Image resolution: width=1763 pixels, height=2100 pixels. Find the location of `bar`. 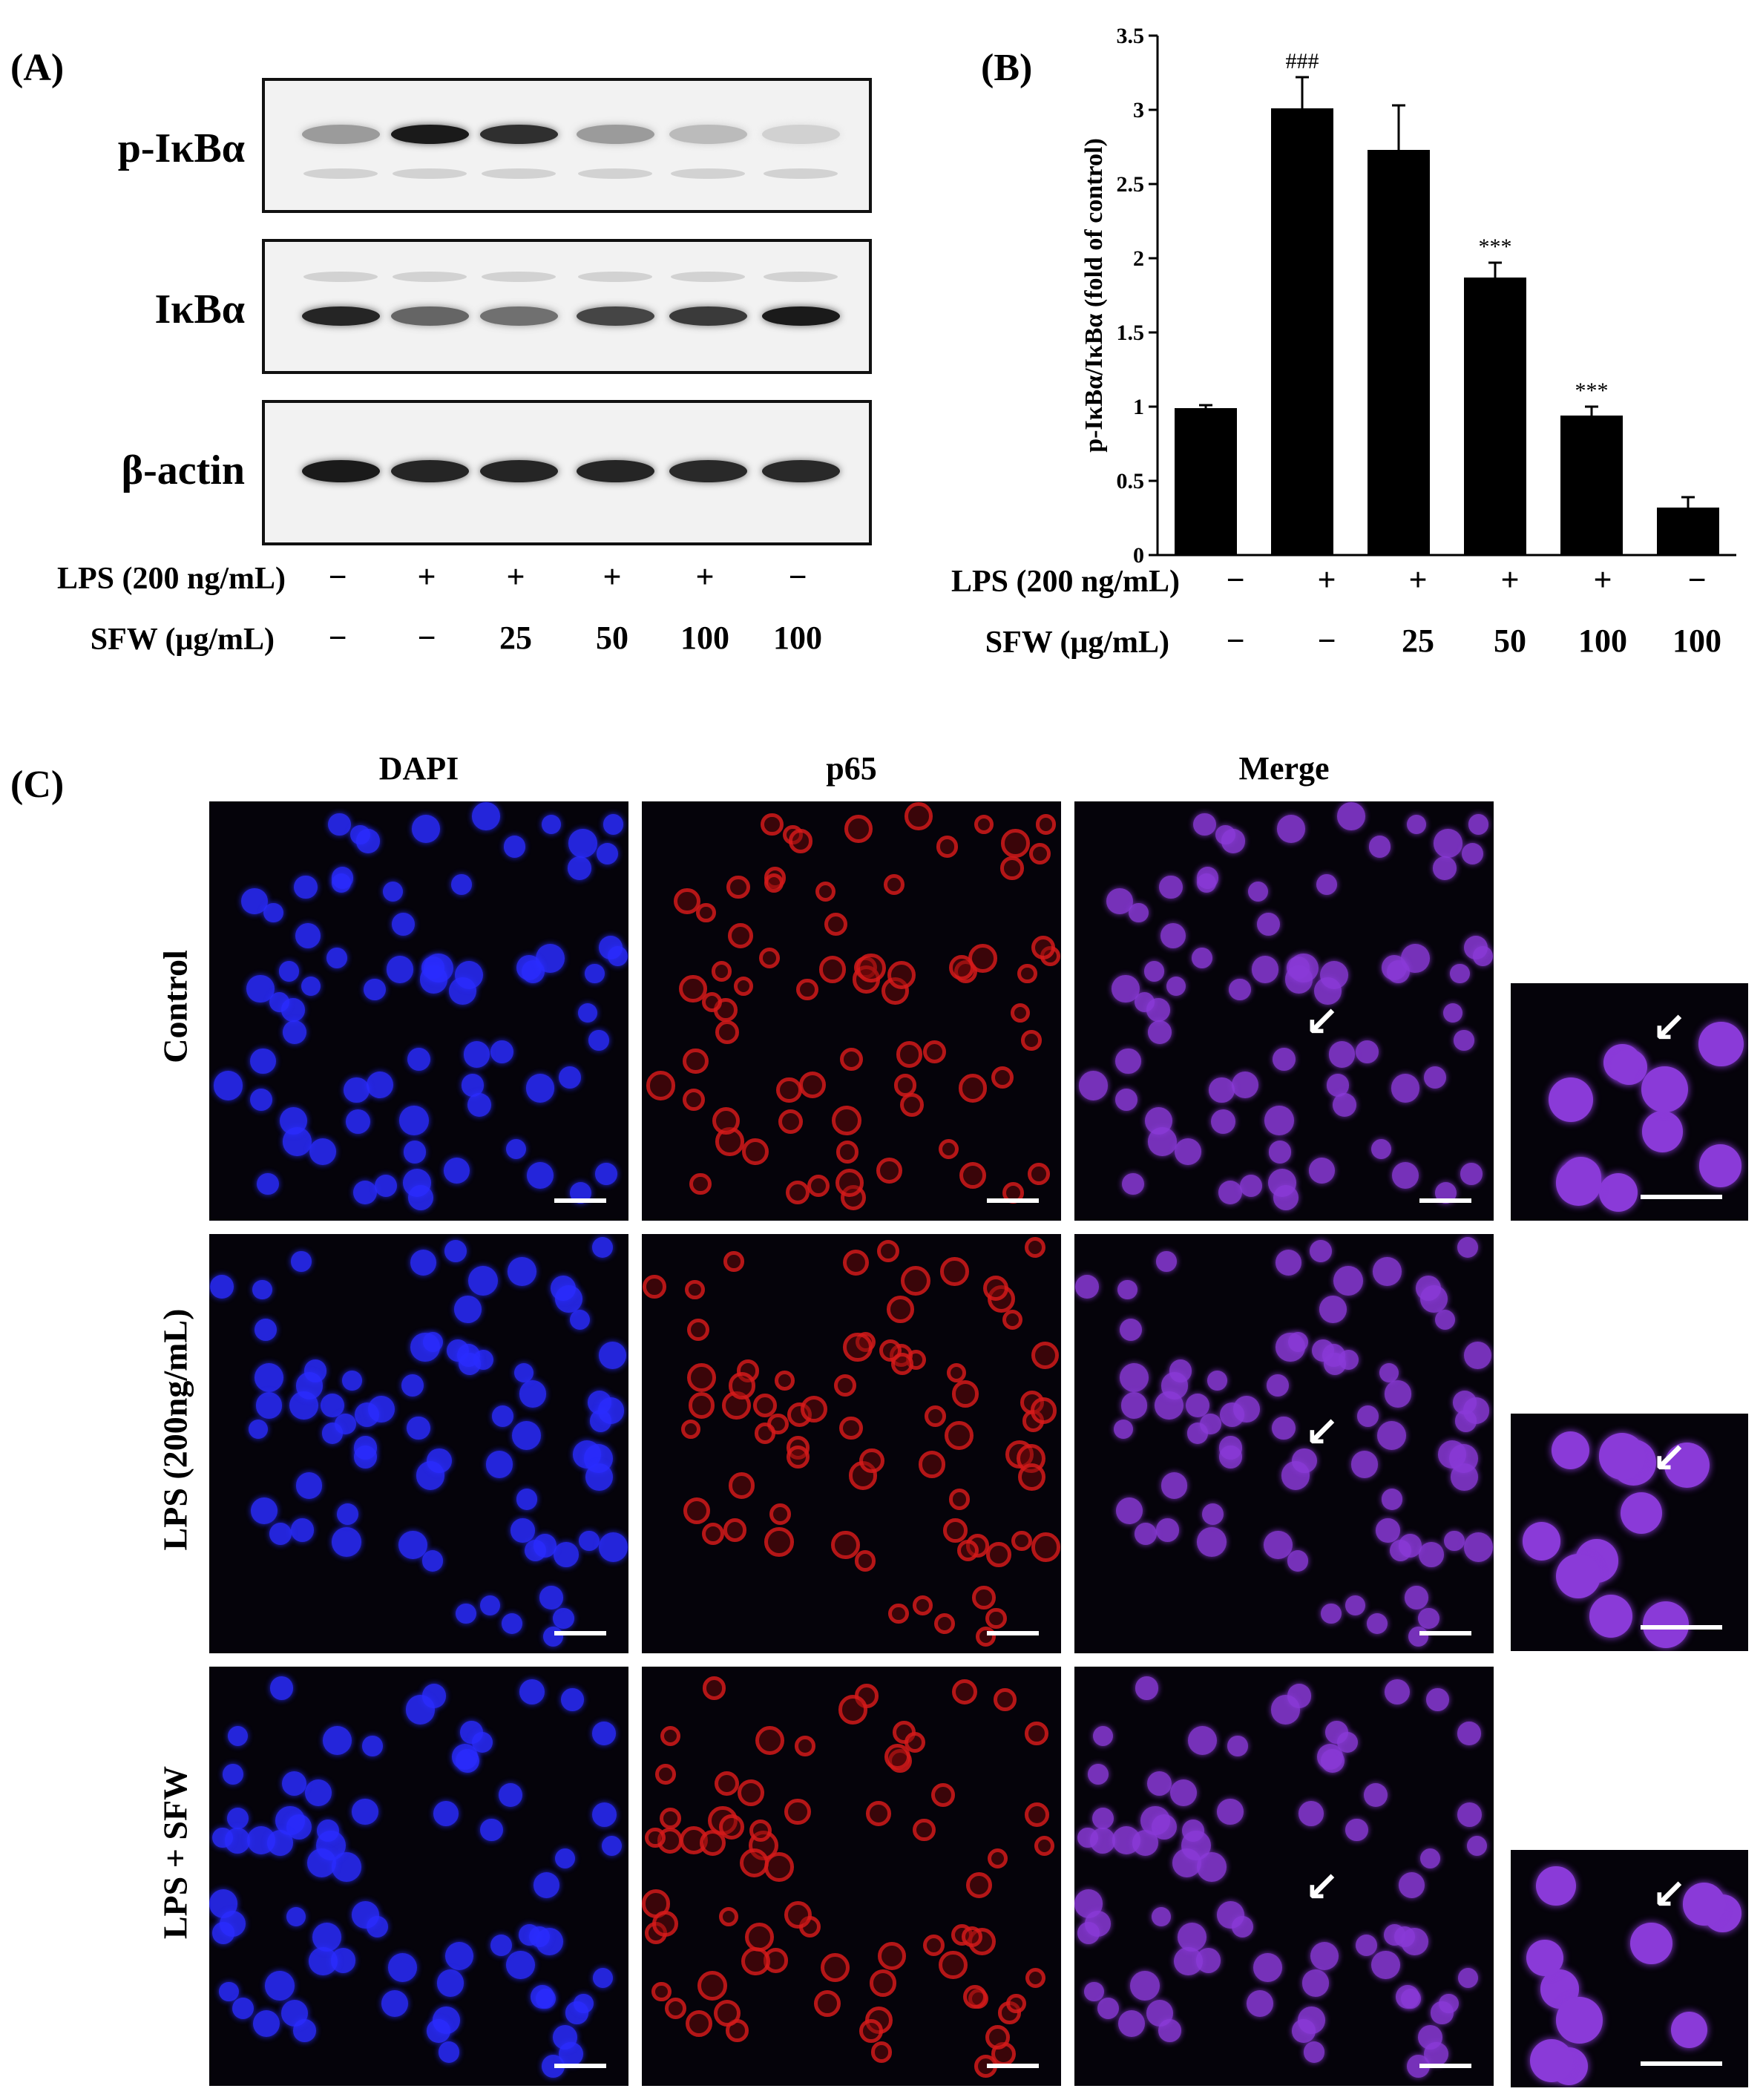

bar is located at coordinates (1495, 417).